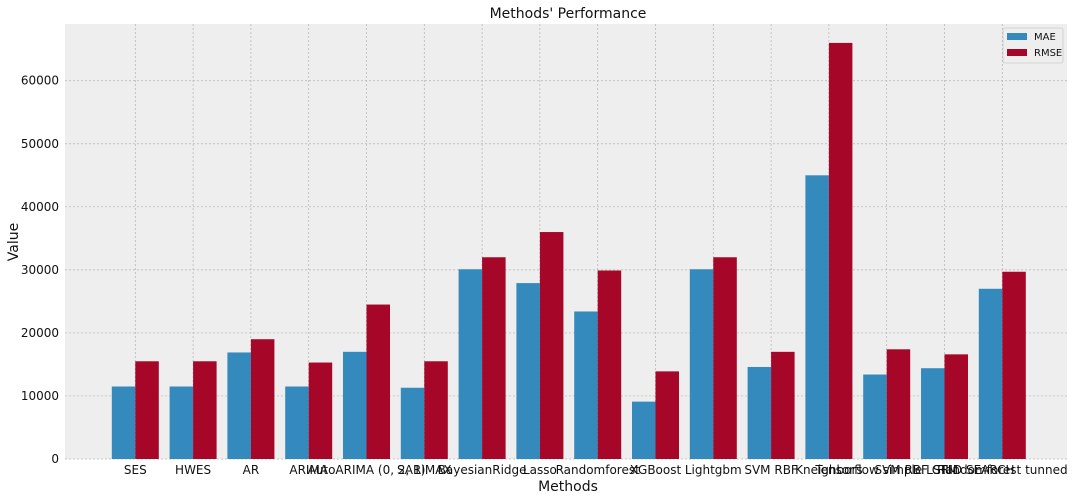 This screenshot has height=500, width=1077. I want to click on x-tick-label: Tensorflow simple LSTM, so click(886, 470).